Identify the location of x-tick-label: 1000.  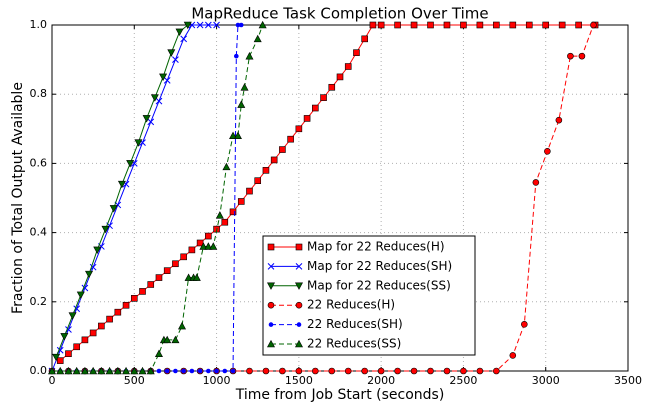
(217, 380).